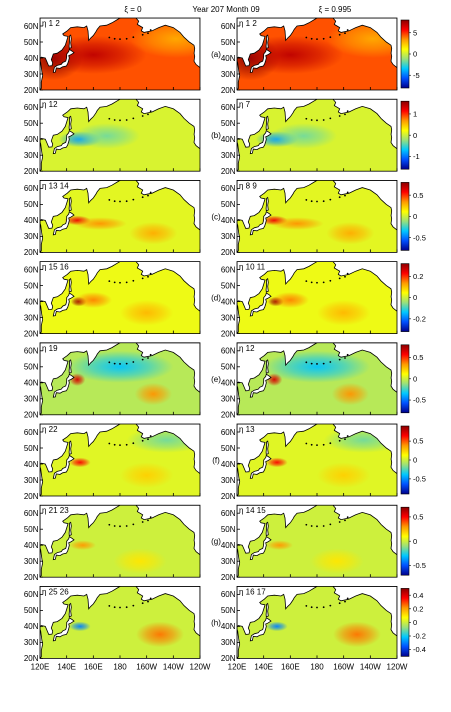 The image size is (451, 712). Describe the element at coordinates (416, 75) in the screenshot. I see `colorbar-tick-label: -5` at that location.